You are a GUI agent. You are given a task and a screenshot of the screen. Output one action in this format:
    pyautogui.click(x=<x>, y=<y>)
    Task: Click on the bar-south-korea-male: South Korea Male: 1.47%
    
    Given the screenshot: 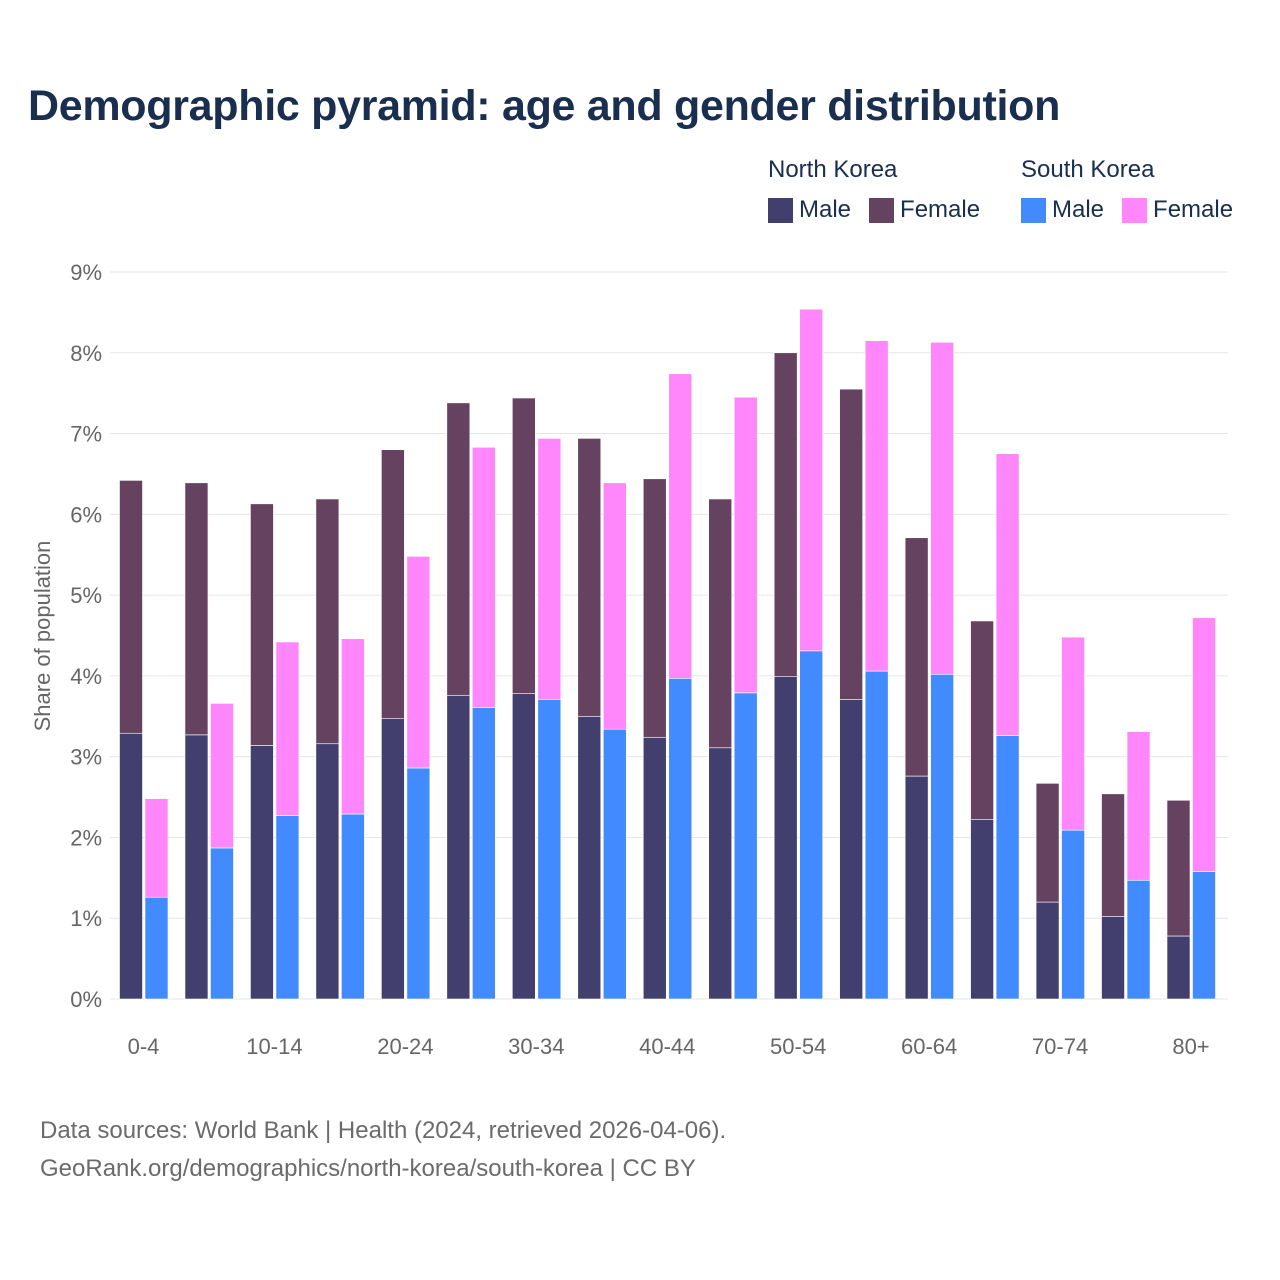 What is the action you would take?
    pyautogui.click(x=1138, y=939)
    